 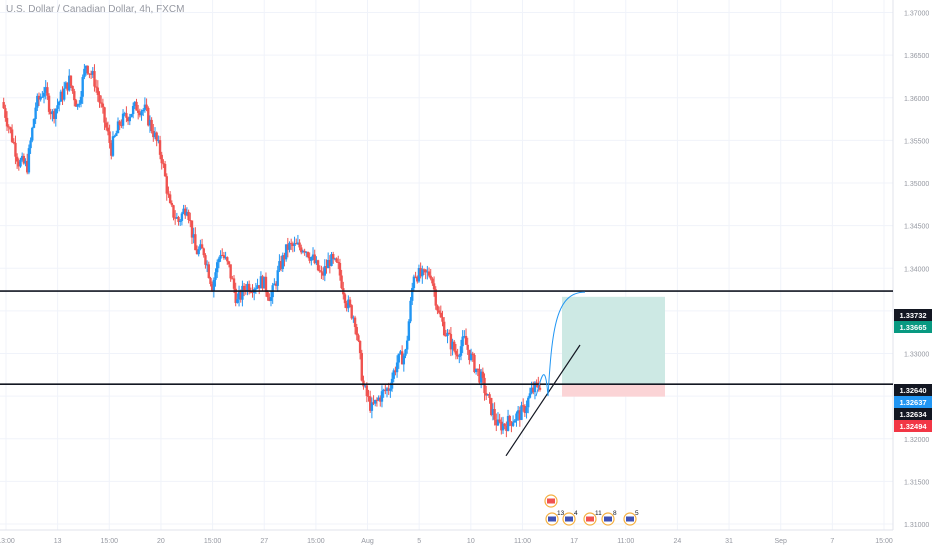 What do you see at coordinates (543, 400) in the screenshot?
I see `trend-line` at bounding box center [543, 400].